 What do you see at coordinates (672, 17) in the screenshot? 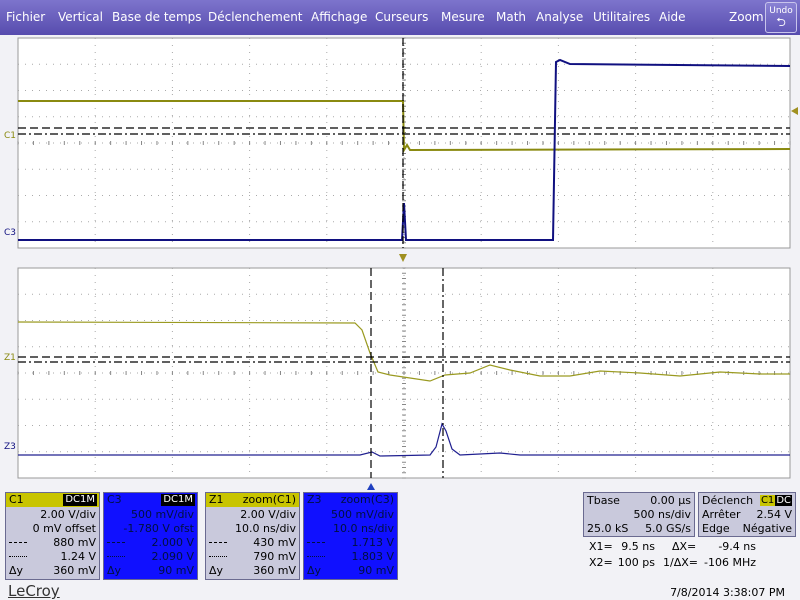
I see `menu-item: Aide` at bounding box center [672, 17].